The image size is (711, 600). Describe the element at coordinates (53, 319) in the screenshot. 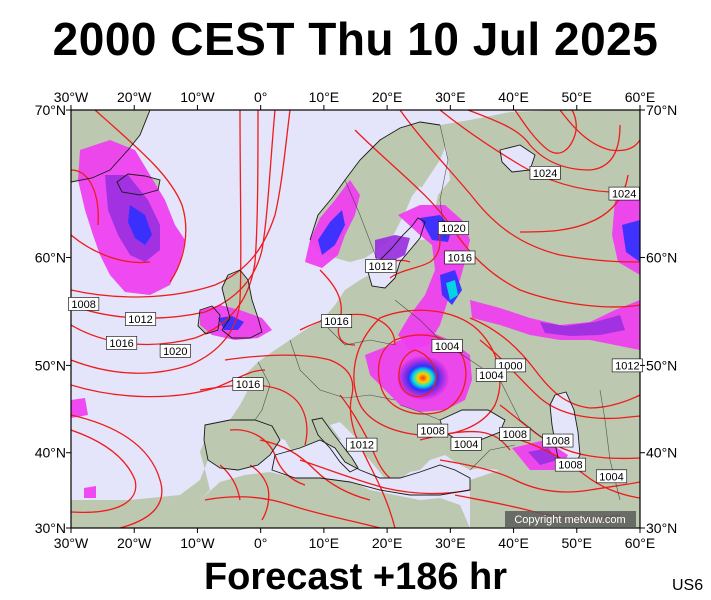

I see `latitude-labels-left: 70°N 60°N 50°N 40°N 30°N` at that location.